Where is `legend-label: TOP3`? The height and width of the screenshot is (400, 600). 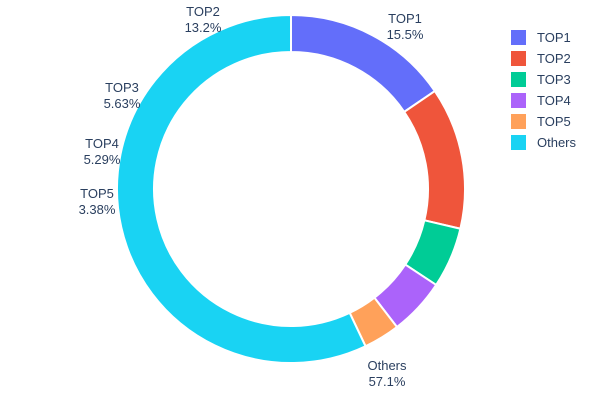 legend-label: TOP3 is located at coordinates (554, 79).